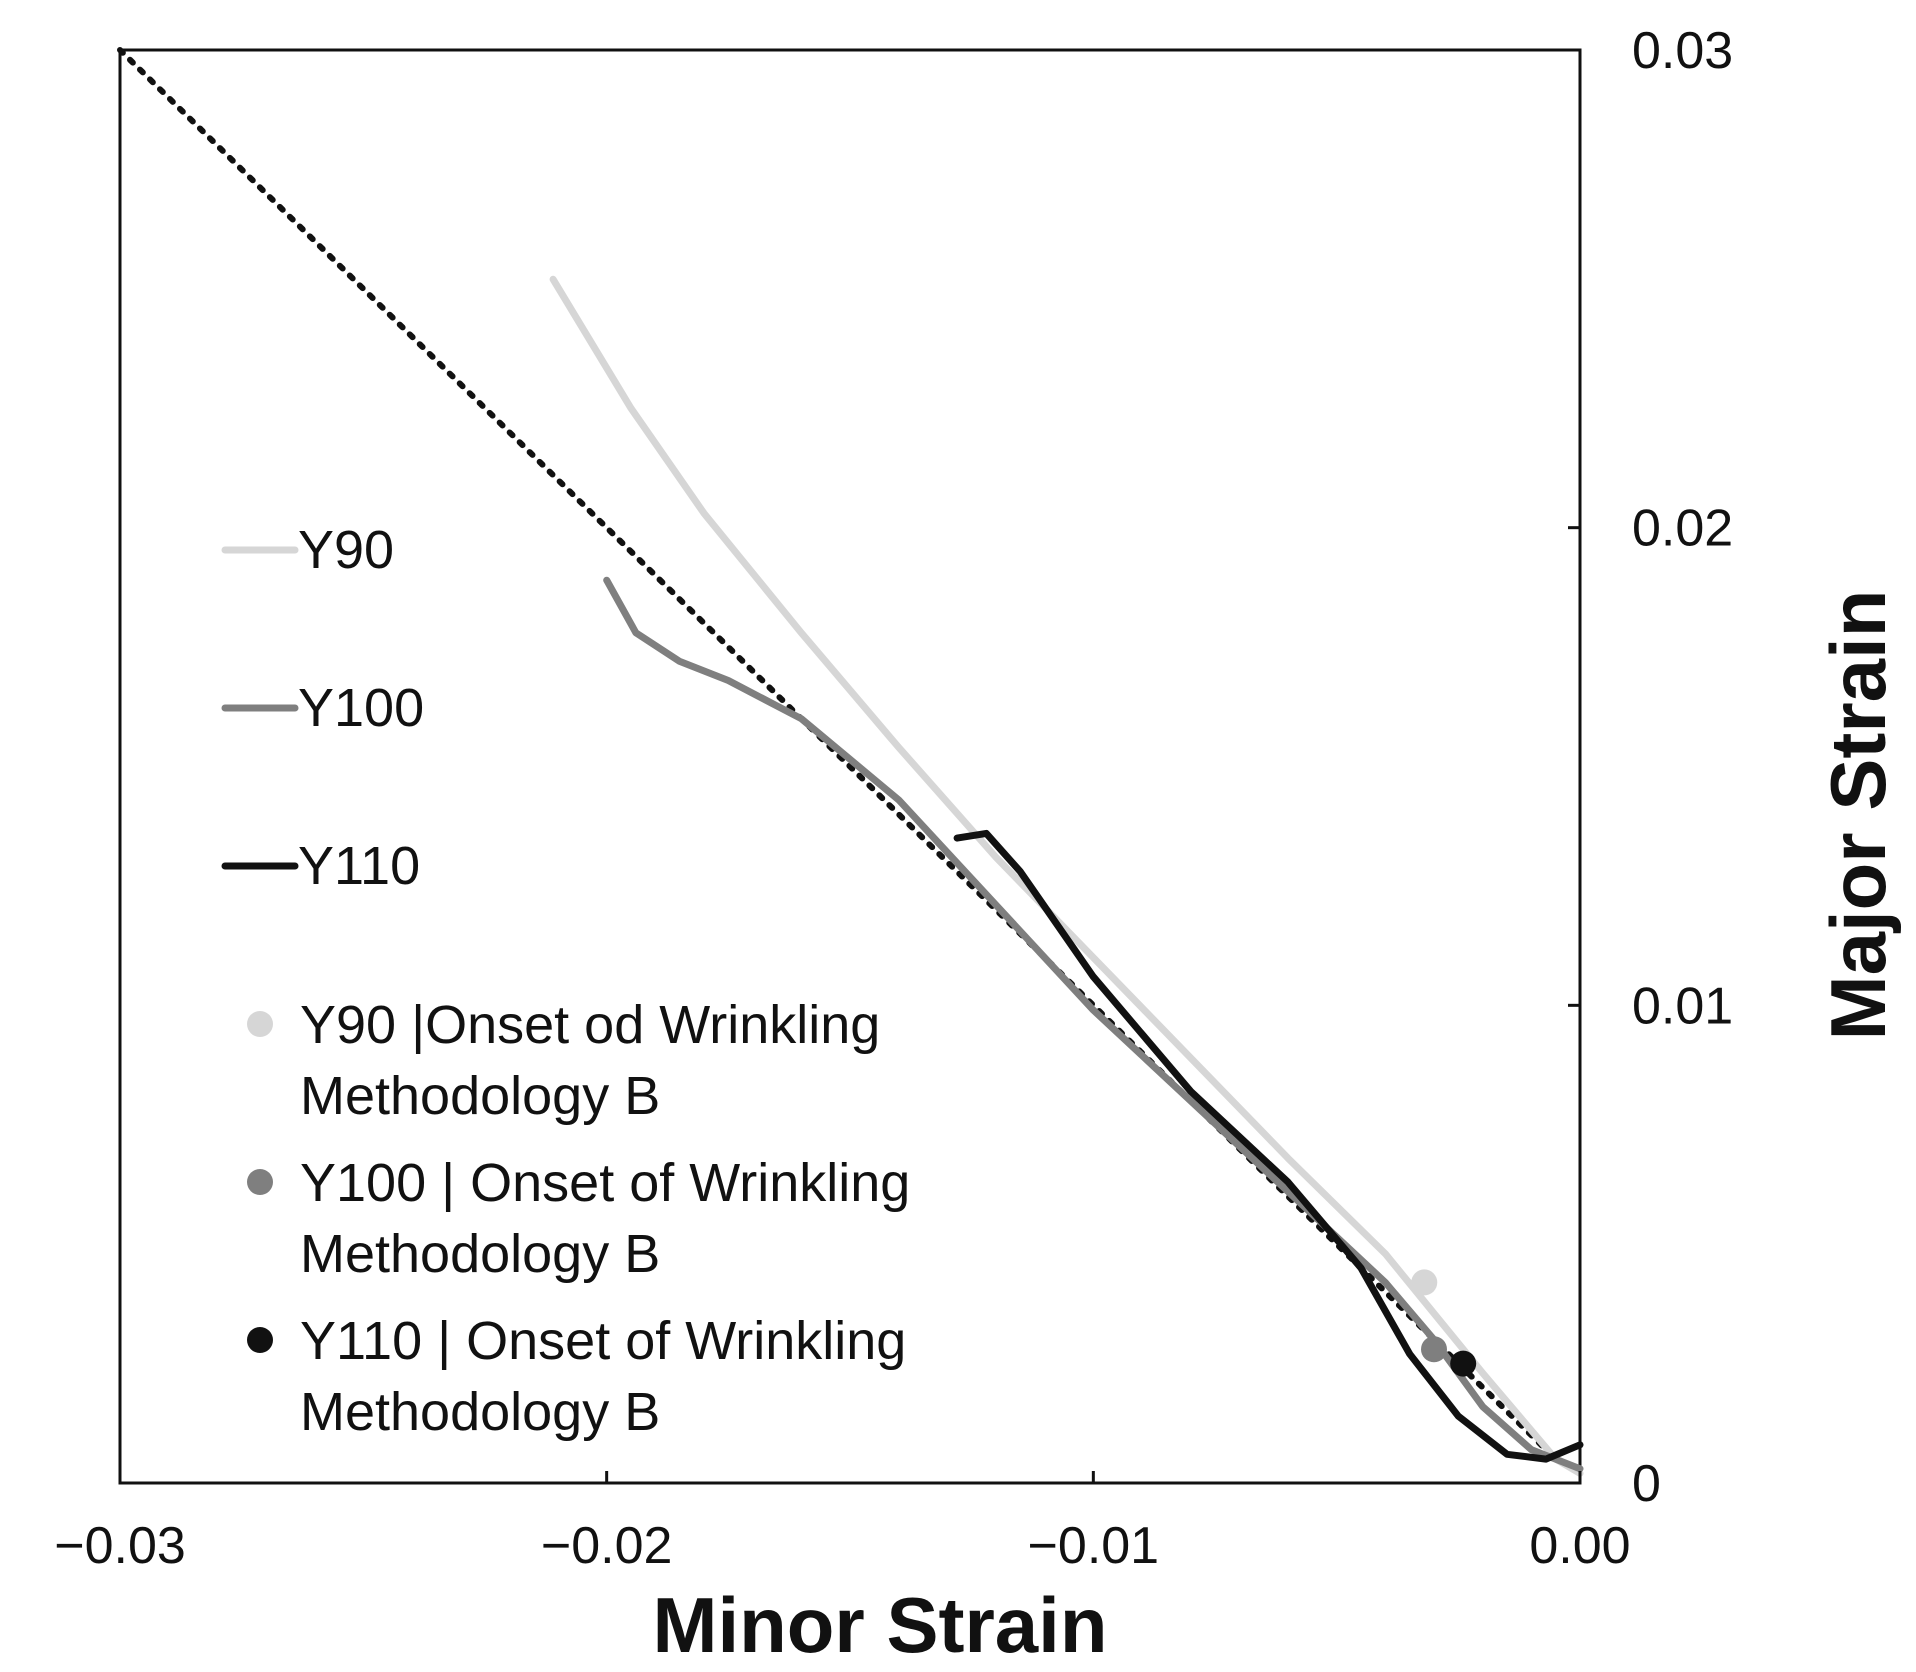 The width and height of the screenshot is (1916, 1672). I want to click on y-axis-title: Major Strain, so click(1858, 815).